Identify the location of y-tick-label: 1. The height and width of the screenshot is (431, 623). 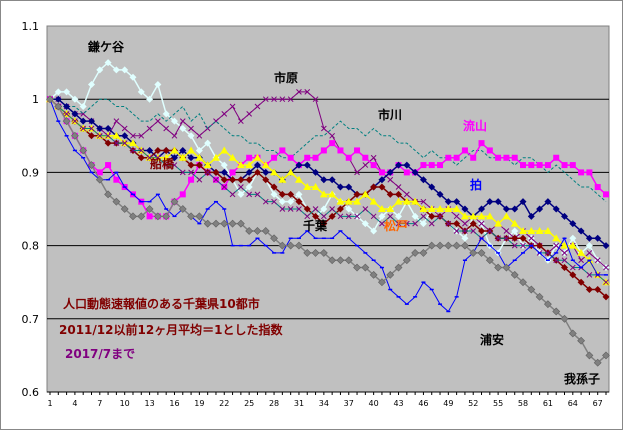
(35, 99).